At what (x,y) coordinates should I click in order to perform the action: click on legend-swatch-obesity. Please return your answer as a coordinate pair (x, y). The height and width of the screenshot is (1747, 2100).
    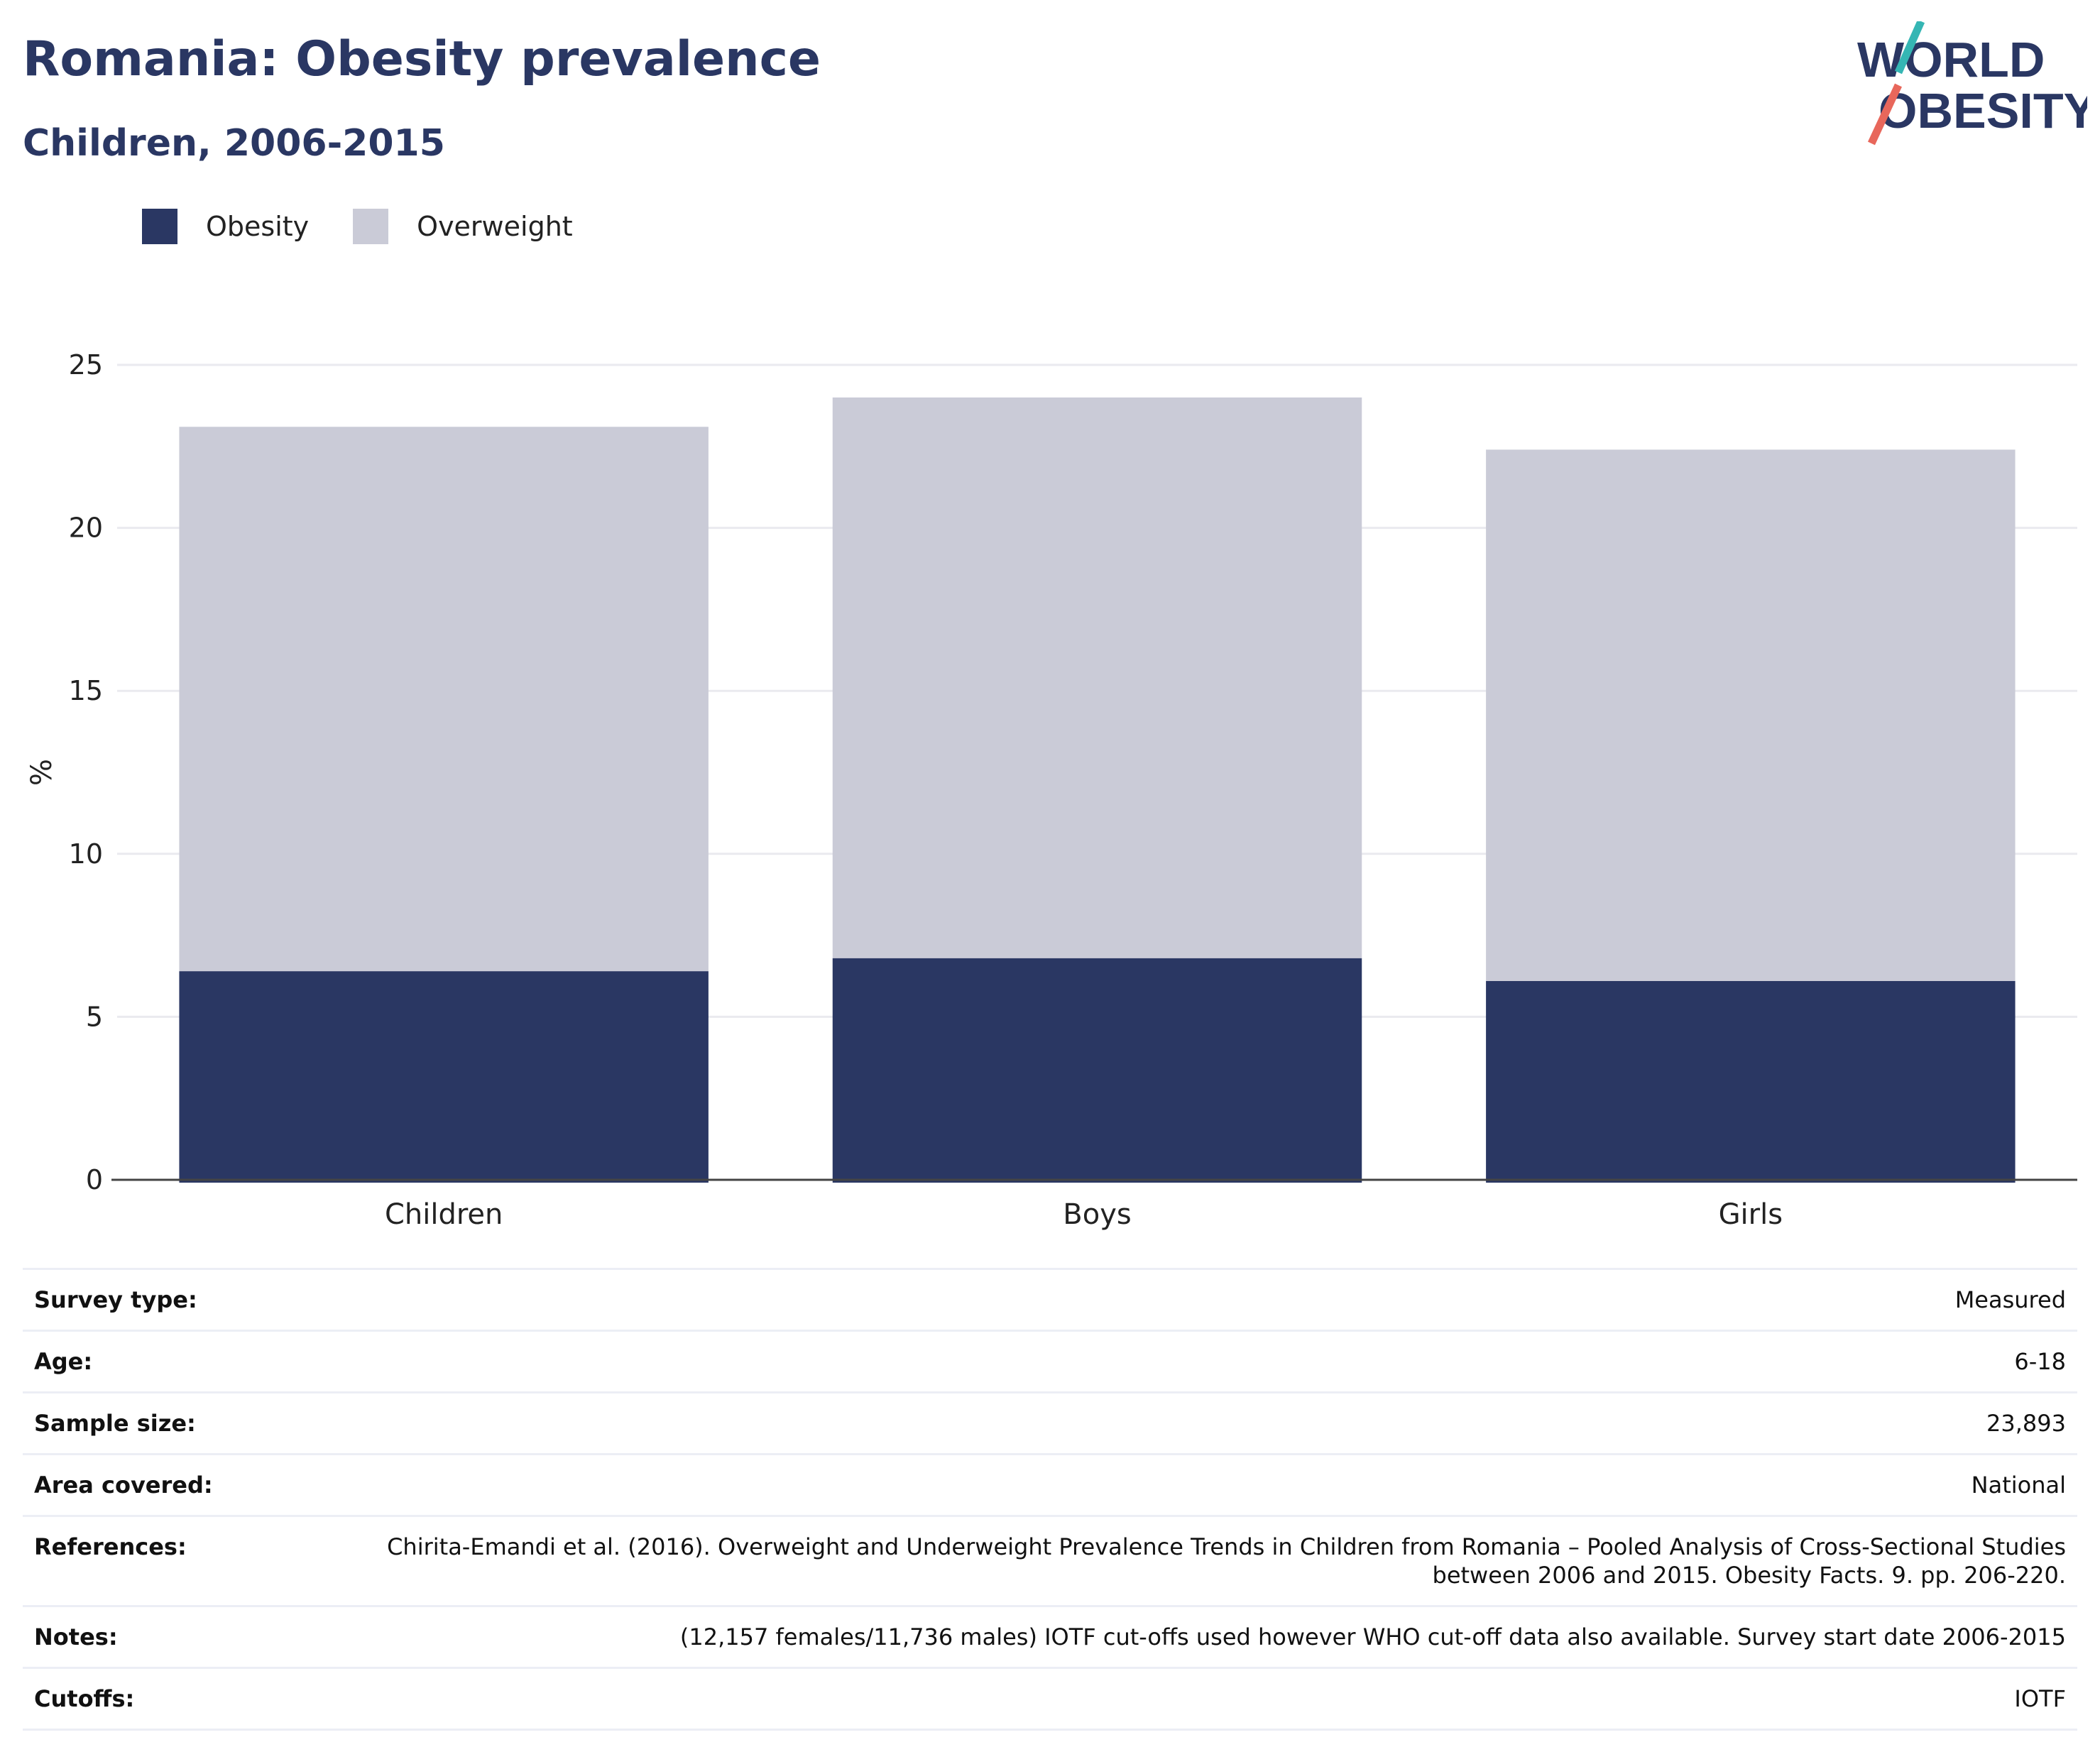
    Looking at the image, I should click on (159, 226).